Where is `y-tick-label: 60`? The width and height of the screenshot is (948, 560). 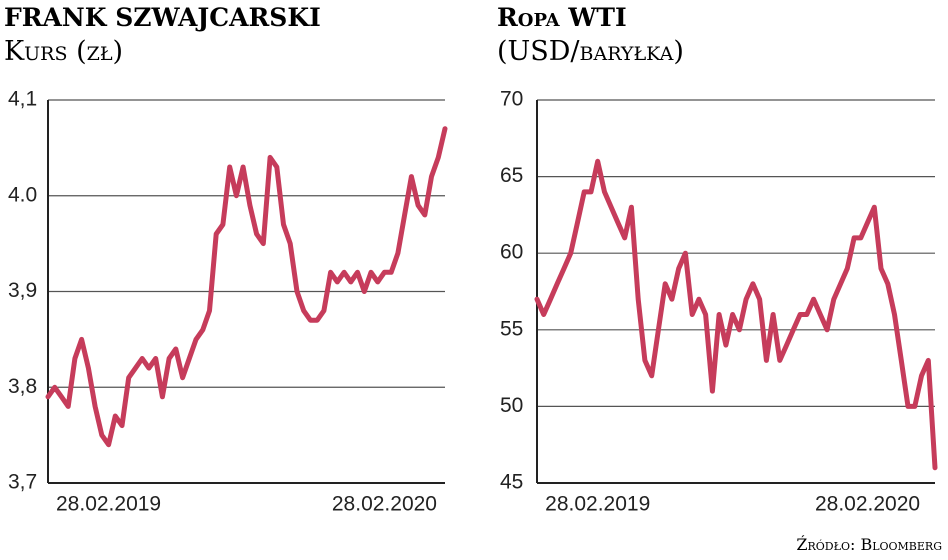 y-tick-label: 60 is located at coordinates (511, 252).